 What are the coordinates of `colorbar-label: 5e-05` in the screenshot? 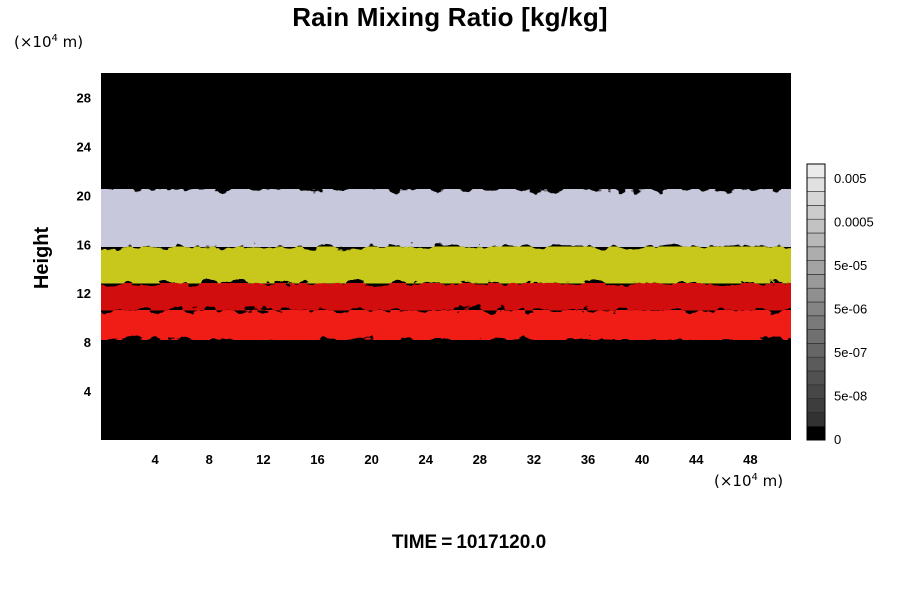 It's located at (850, 265).